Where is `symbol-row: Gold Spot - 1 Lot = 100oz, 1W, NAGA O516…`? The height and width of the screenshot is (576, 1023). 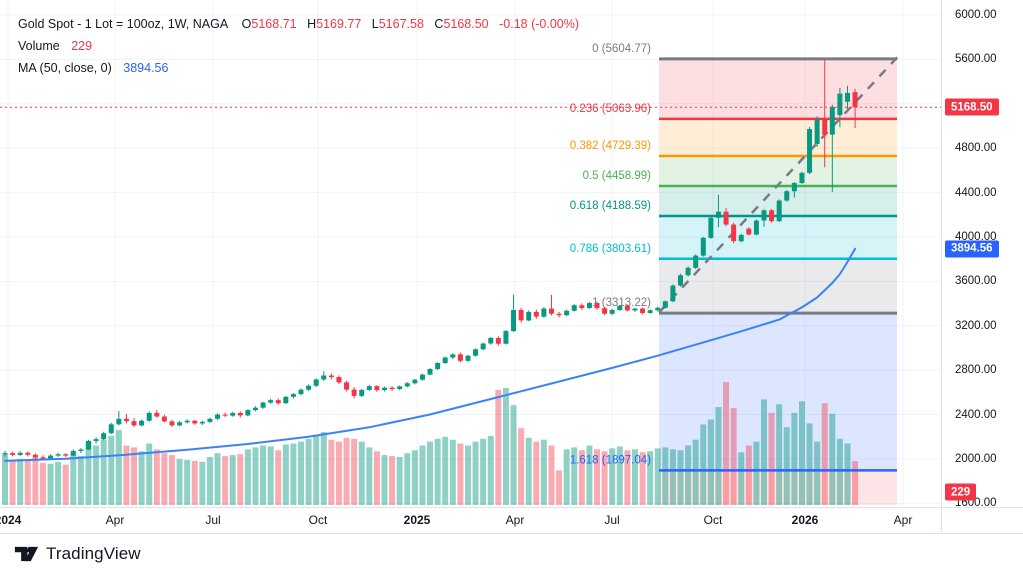
symbol-row: Gold Spot - 1 Lot = 100oz, 1W, NAGA O516… is located at coordinates (298, 24).